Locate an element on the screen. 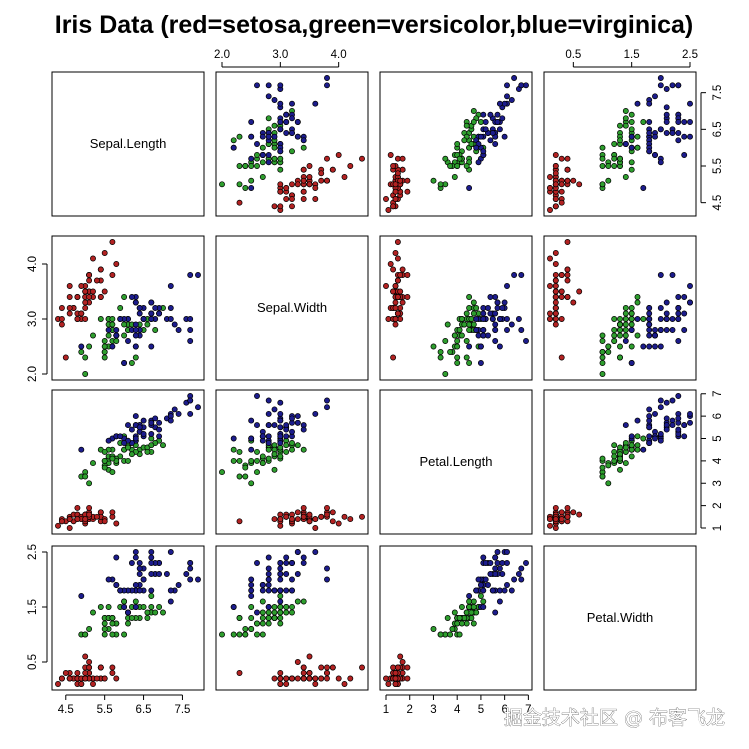  tick-label: 5 is located at coordinates (481, 710).